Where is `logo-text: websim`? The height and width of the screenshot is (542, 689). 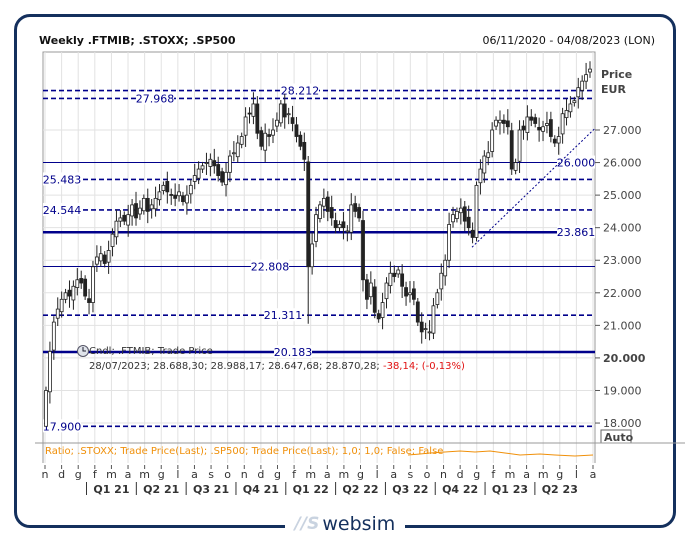 logo-text: websim is located at coordinates (359, 524).